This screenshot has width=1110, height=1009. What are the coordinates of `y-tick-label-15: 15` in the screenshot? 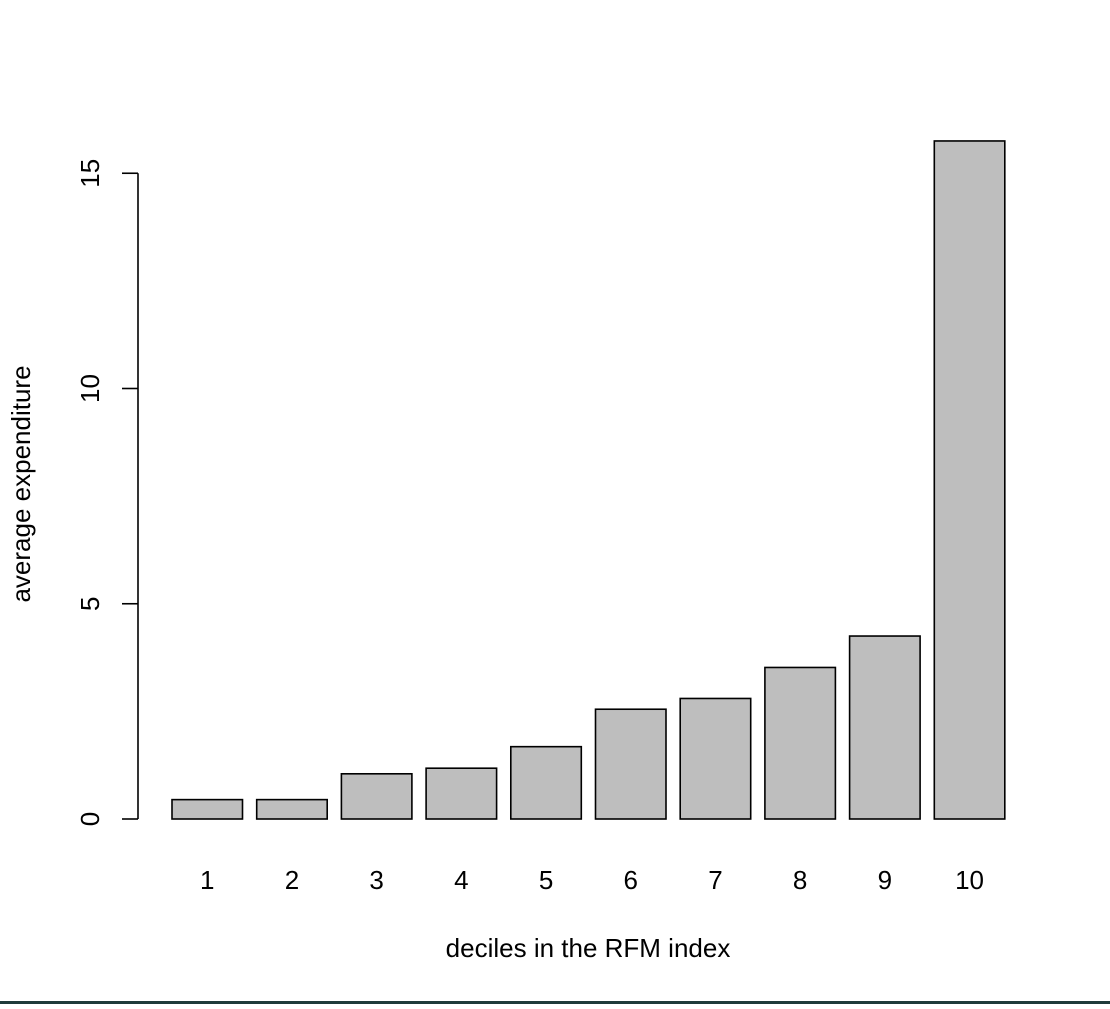 It's located at (90, 173).